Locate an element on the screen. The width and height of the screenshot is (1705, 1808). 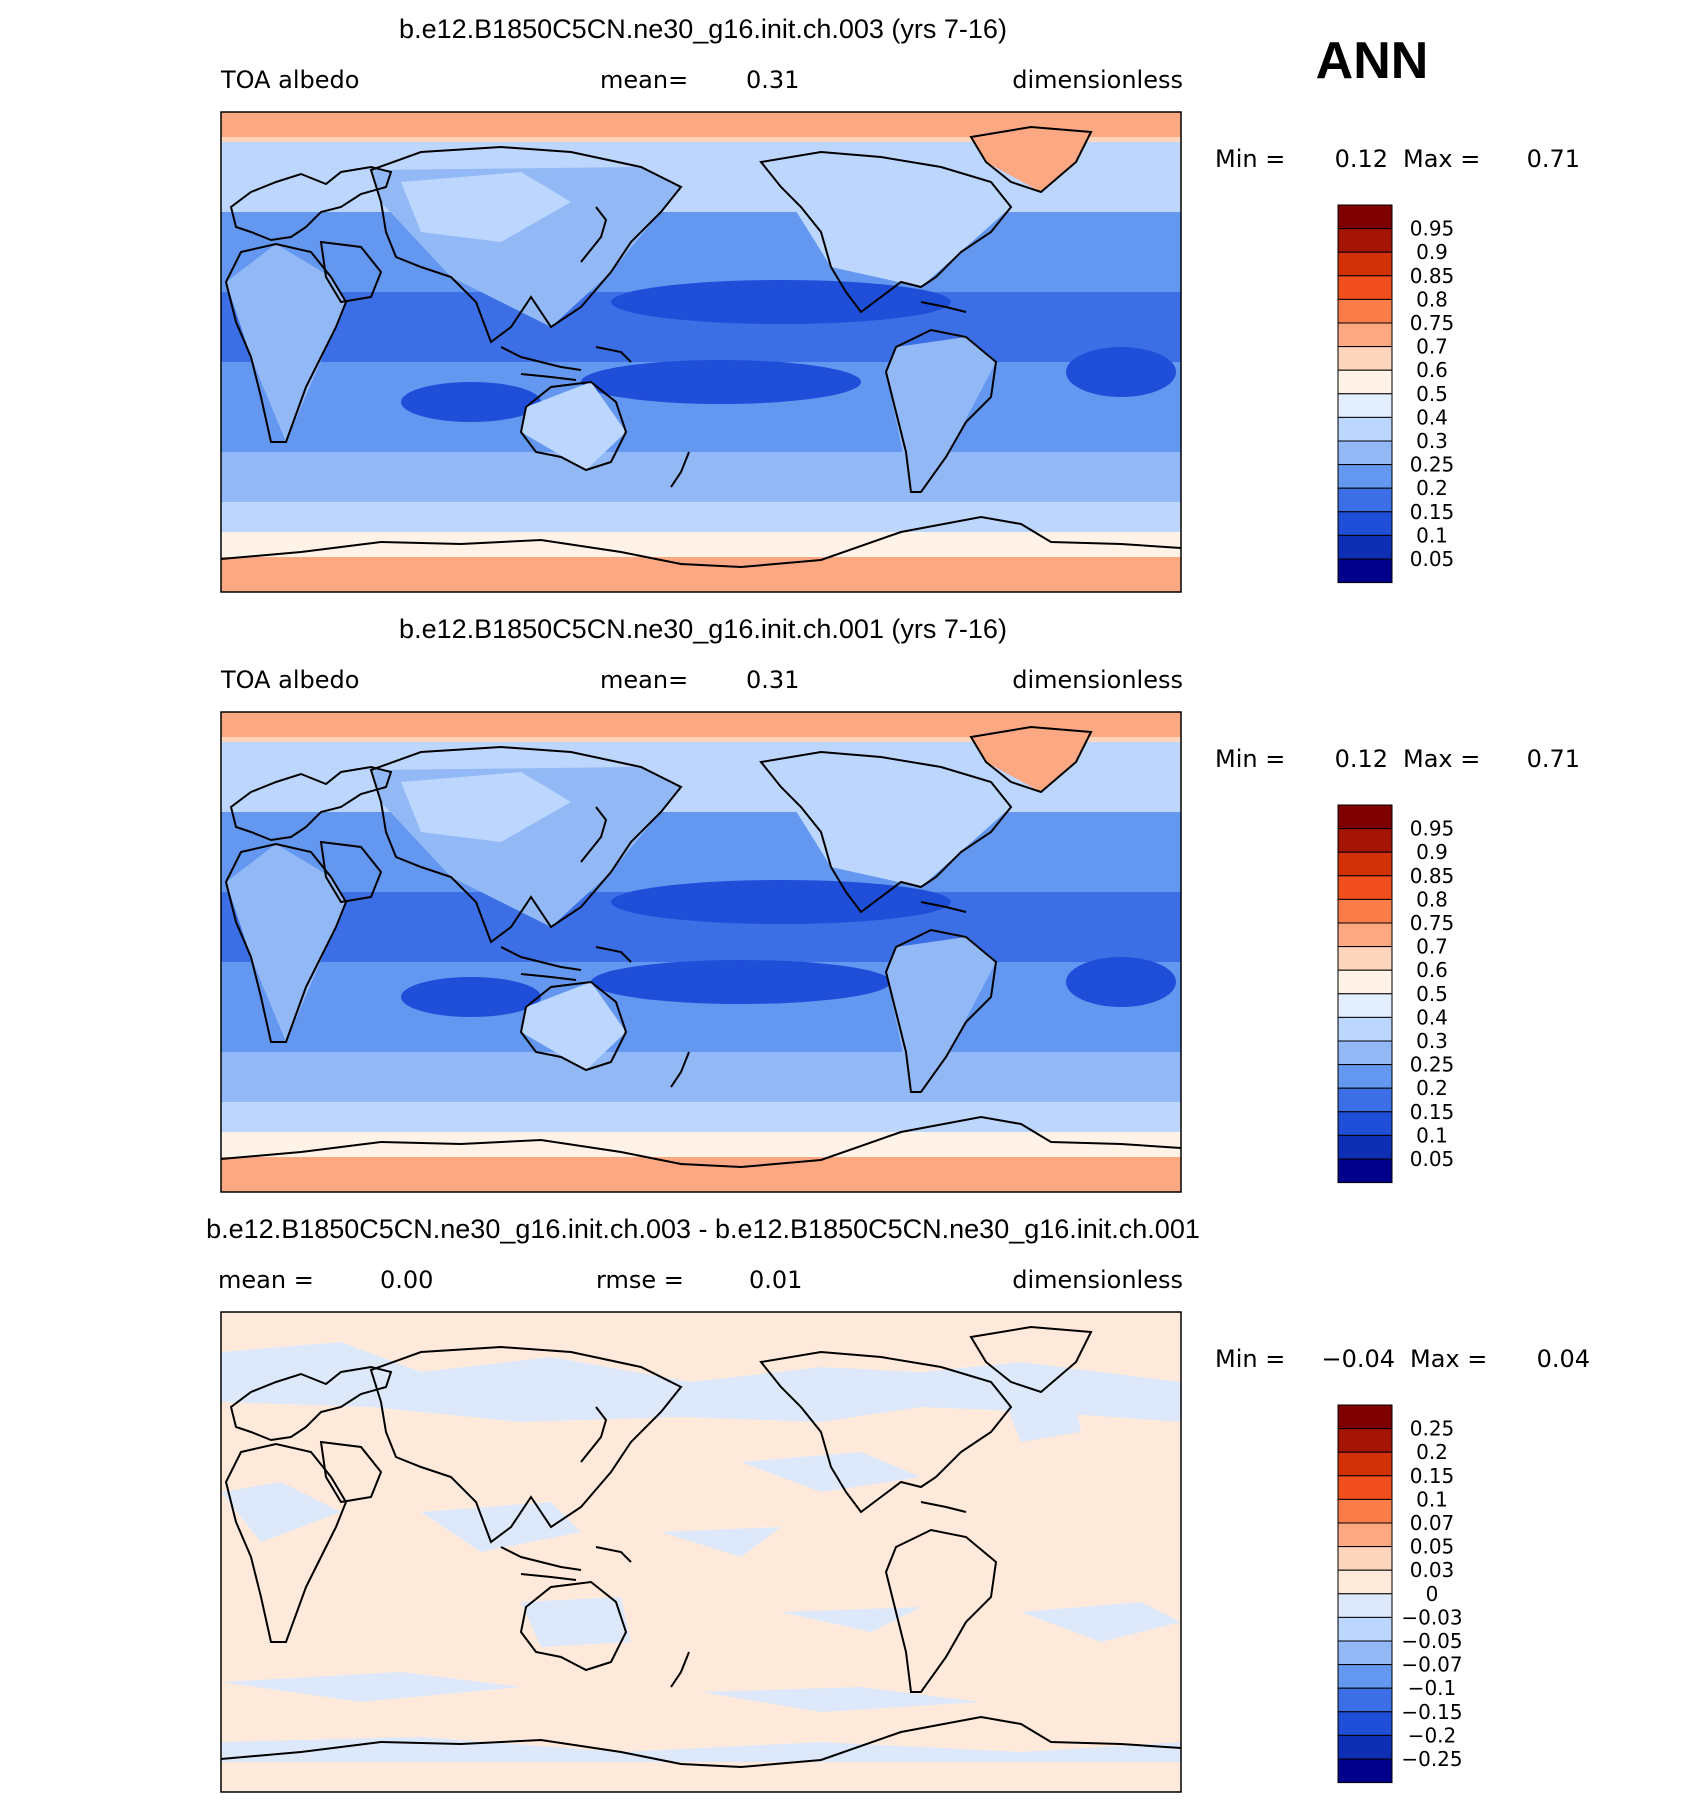
colorbar-tick-label: 0.95 is located at coordinates (1432, 229).